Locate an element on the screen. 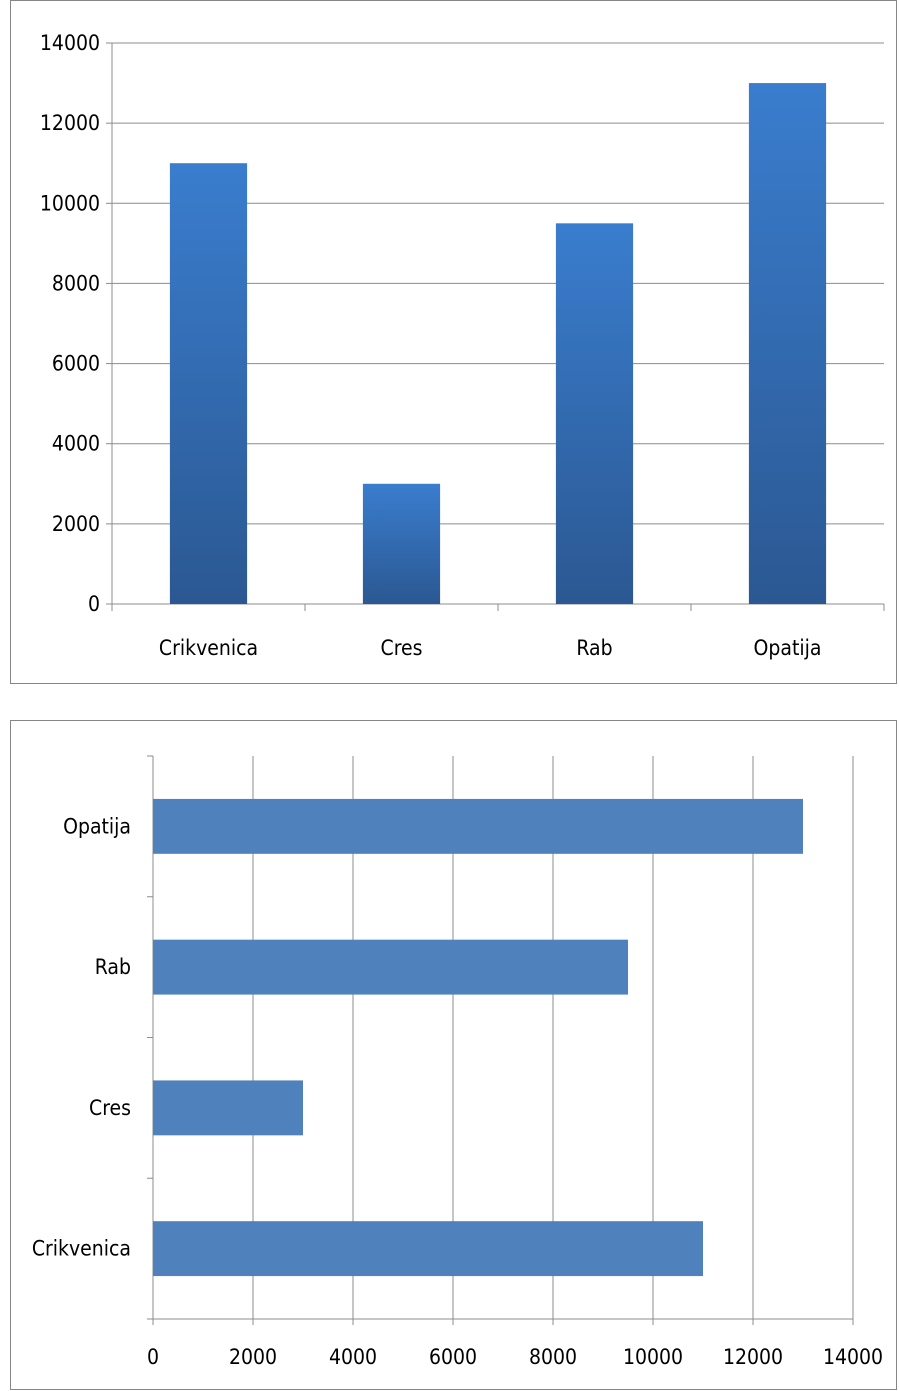 This screenshot has height=1391, width=899. y-tick-label: Rab is located at coordinates (113, 967).